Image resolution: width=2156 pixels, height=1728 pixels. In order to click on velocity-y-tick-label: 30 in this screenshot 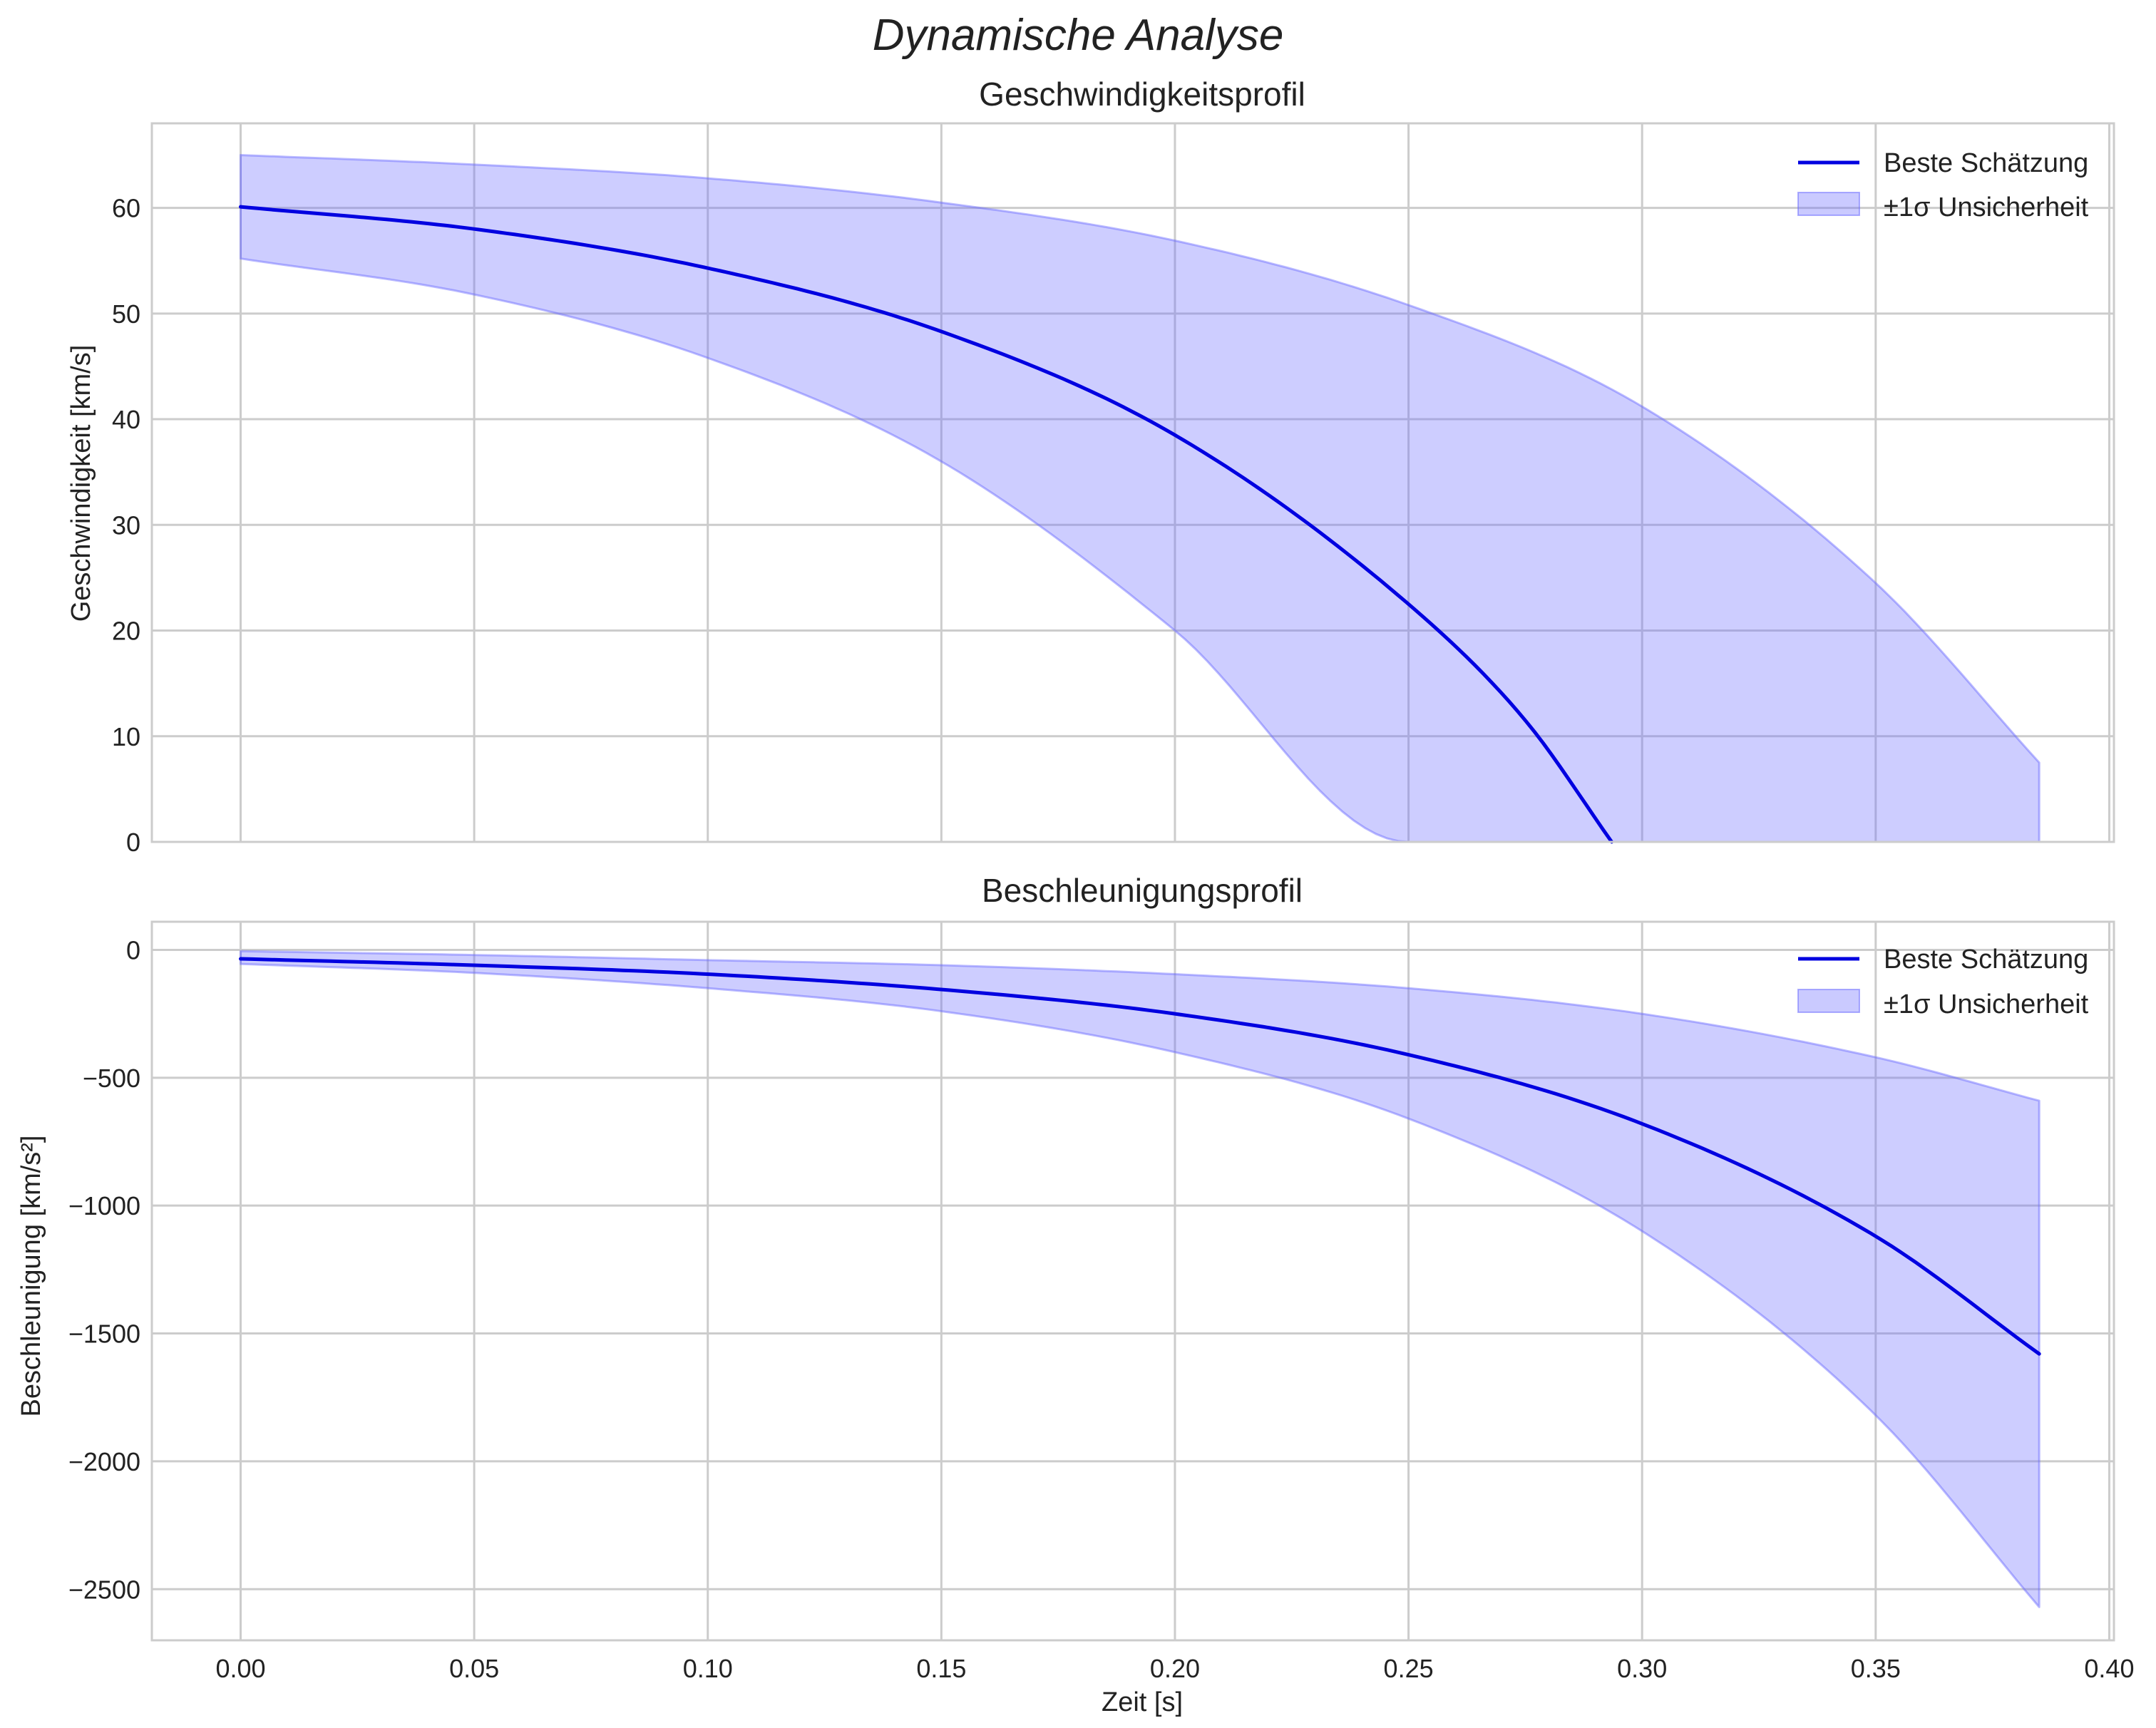, I will do `click(126, 525)`.